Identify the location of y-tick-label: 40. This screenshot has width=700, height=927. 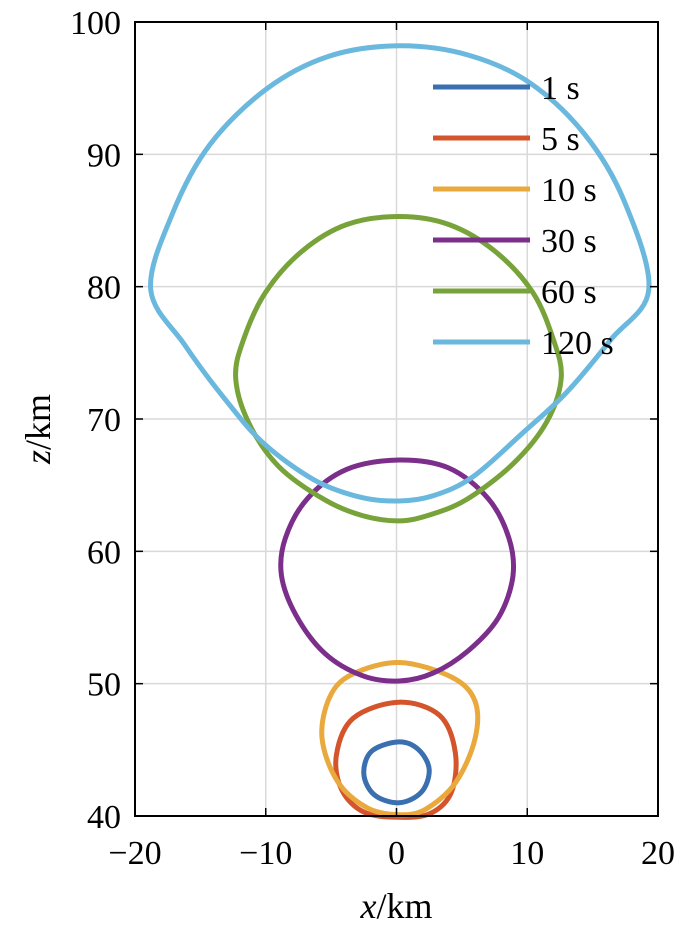
(104, 817).